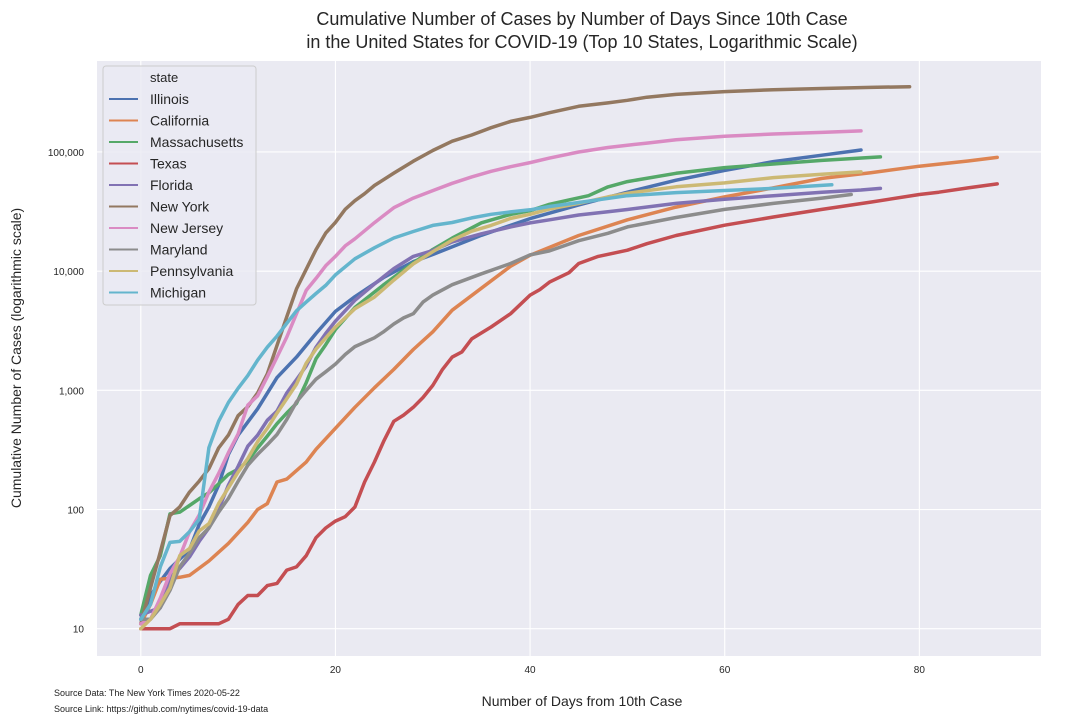 The image size is (1080, 720). I want to click on y-tick-label: 1,000, so click(71, 391).